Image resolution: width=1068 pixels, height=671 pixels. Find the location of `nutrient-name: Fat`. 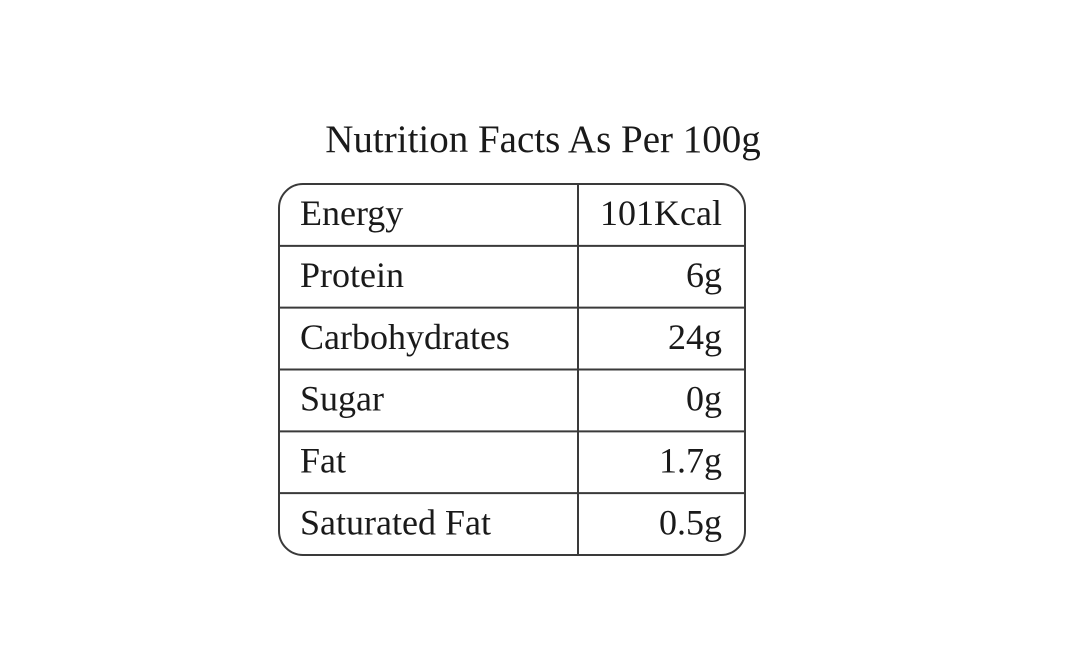

nutrient-name: Fat is located at coordinates (323, 461).